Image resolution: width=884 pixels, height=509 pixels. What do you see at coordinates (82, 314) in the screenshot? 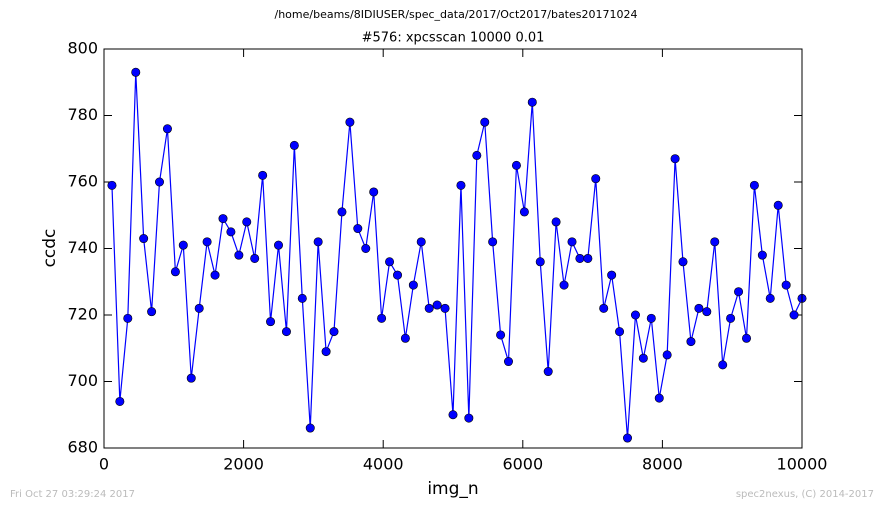
I see `y-tick-label: 720` at bounding box center [82, 314].